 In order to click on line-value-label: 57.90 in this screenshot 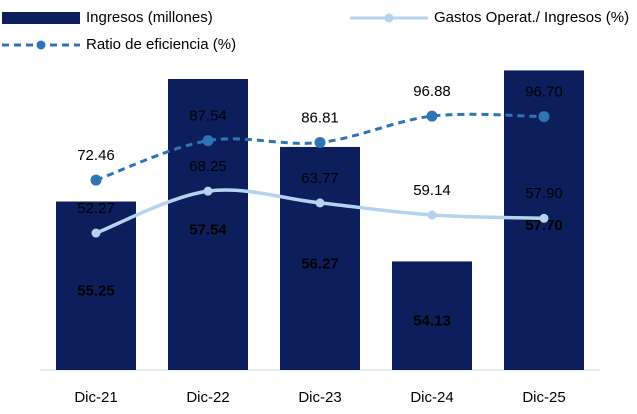, I will do `click(544, 193)`.